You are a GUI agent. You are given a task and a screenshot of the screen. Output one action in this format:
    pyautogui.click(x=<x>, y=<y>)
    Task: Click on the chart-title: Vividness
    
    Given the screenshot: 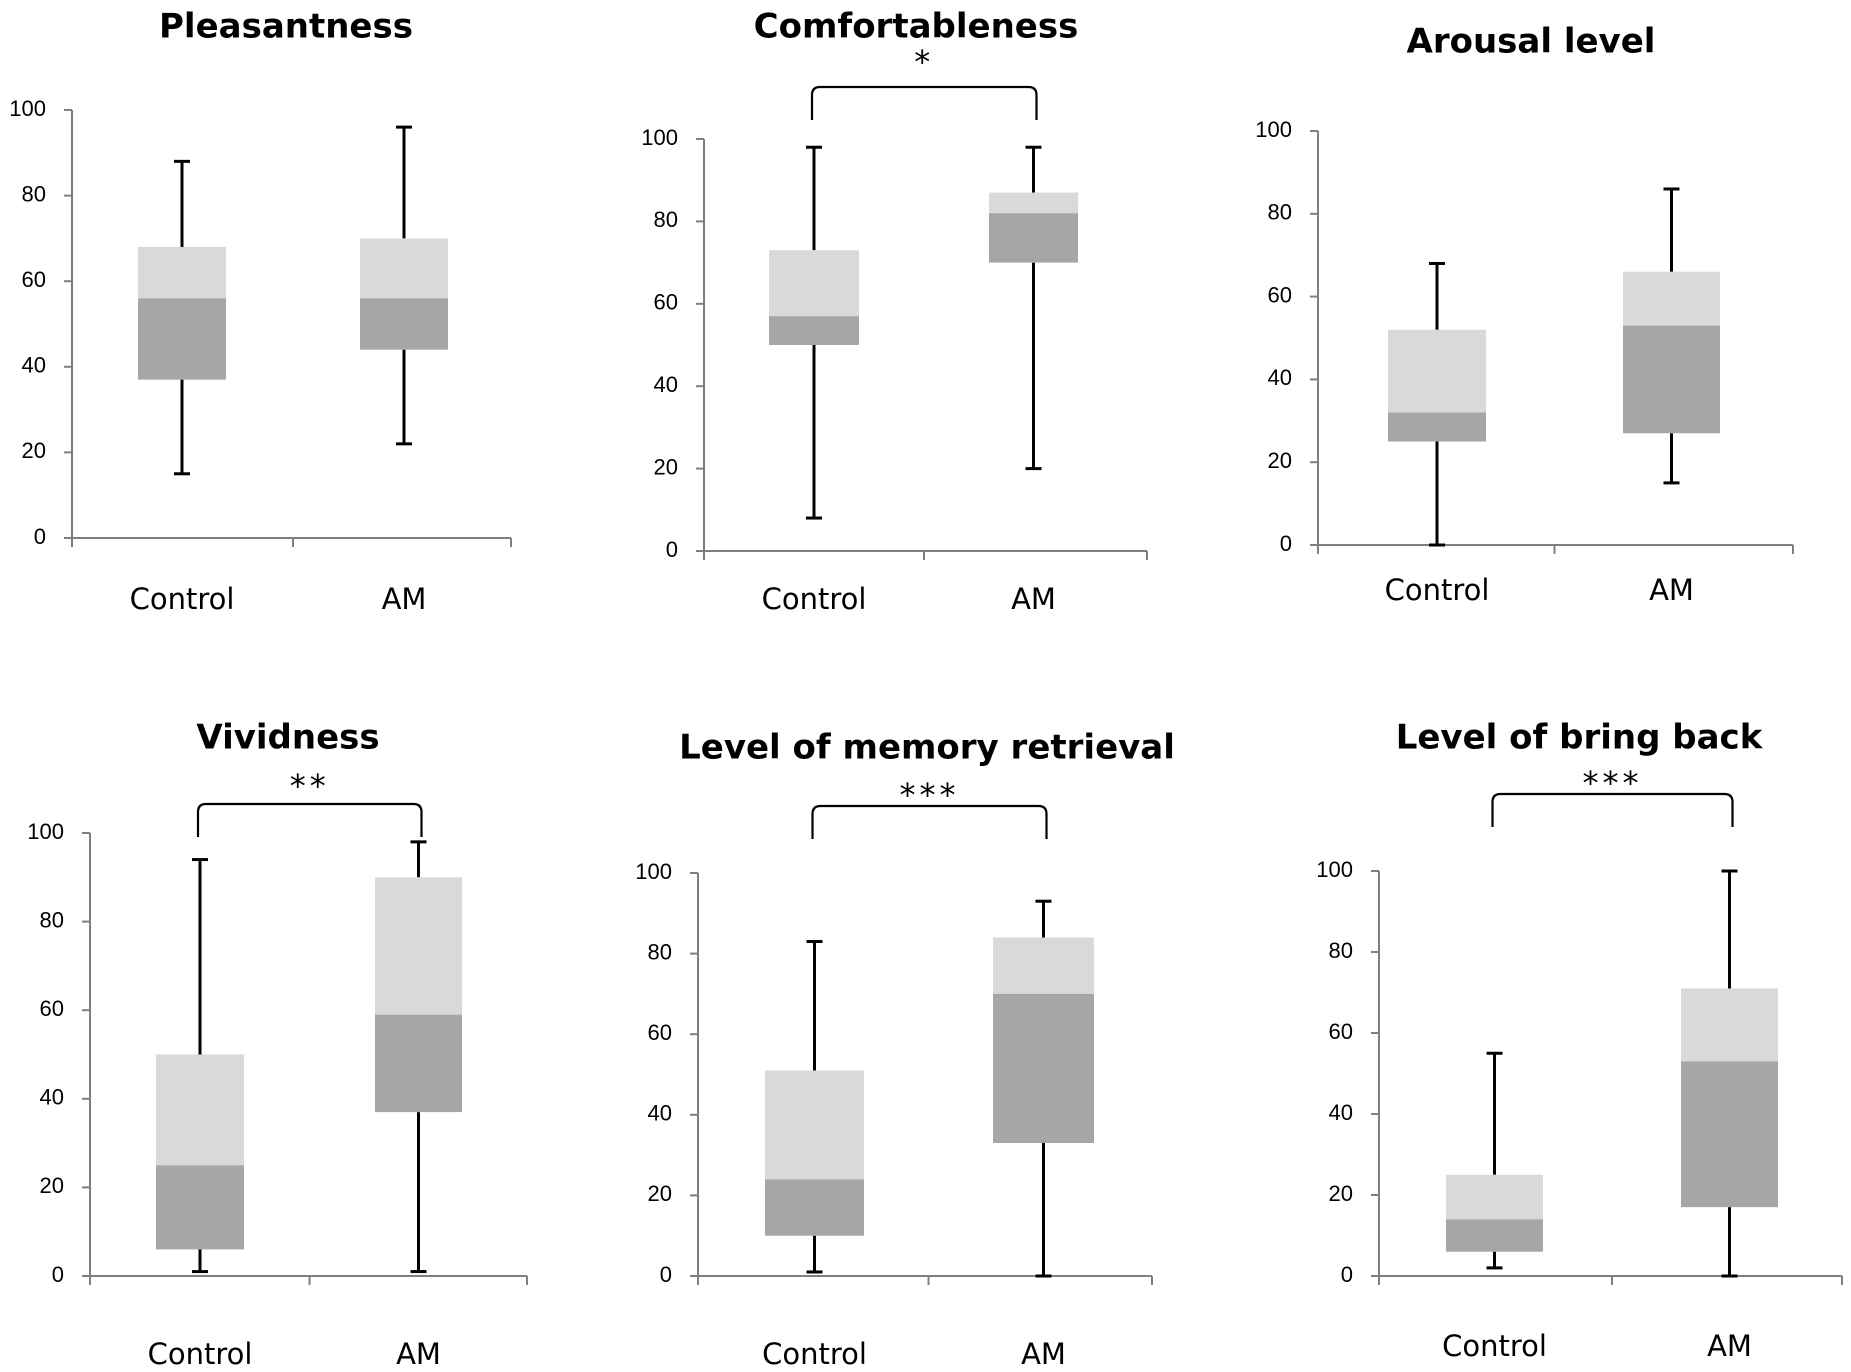 What is the action you would take?
    pyautogui.click(x=287, y=738)
    